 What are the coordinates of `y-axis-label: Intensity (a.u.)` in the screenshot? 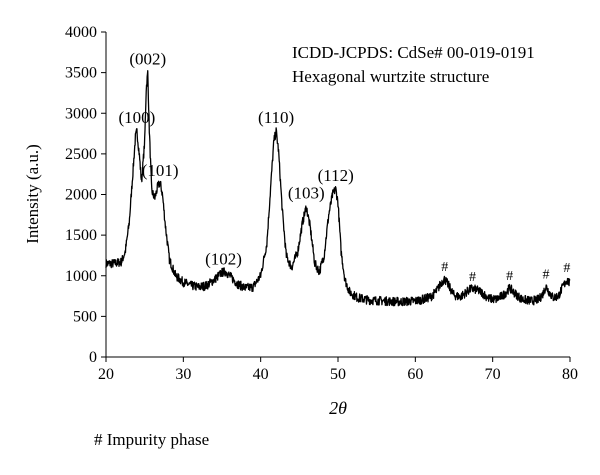 It's located at (32, 194).